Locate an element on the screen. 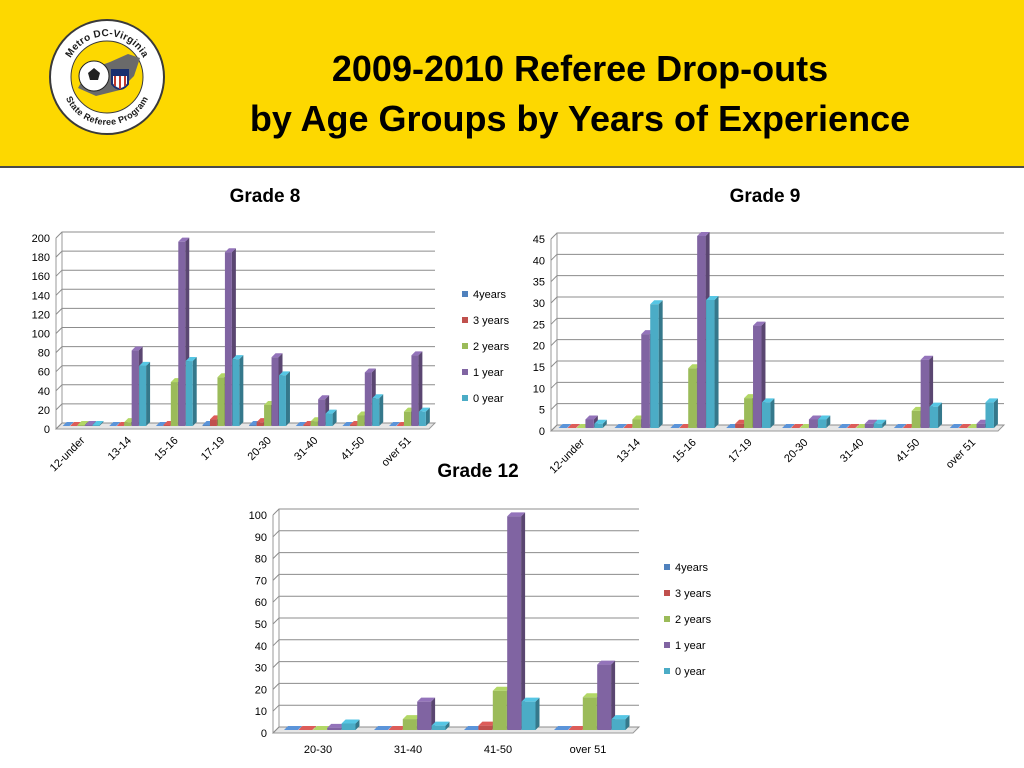  grade-8-x-tick-label: 12-under is located at coordinates (68, 454).